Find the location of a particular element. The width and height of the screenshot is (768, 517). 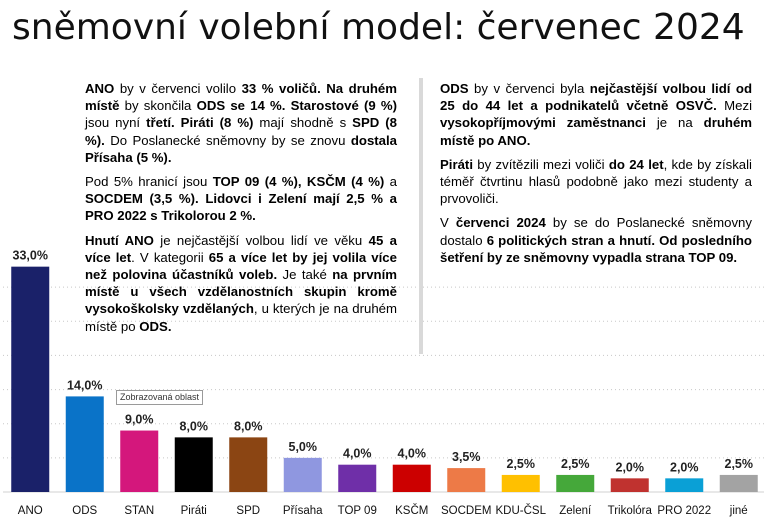

text-run: mají shodně s is located at coordinates (303, 123).